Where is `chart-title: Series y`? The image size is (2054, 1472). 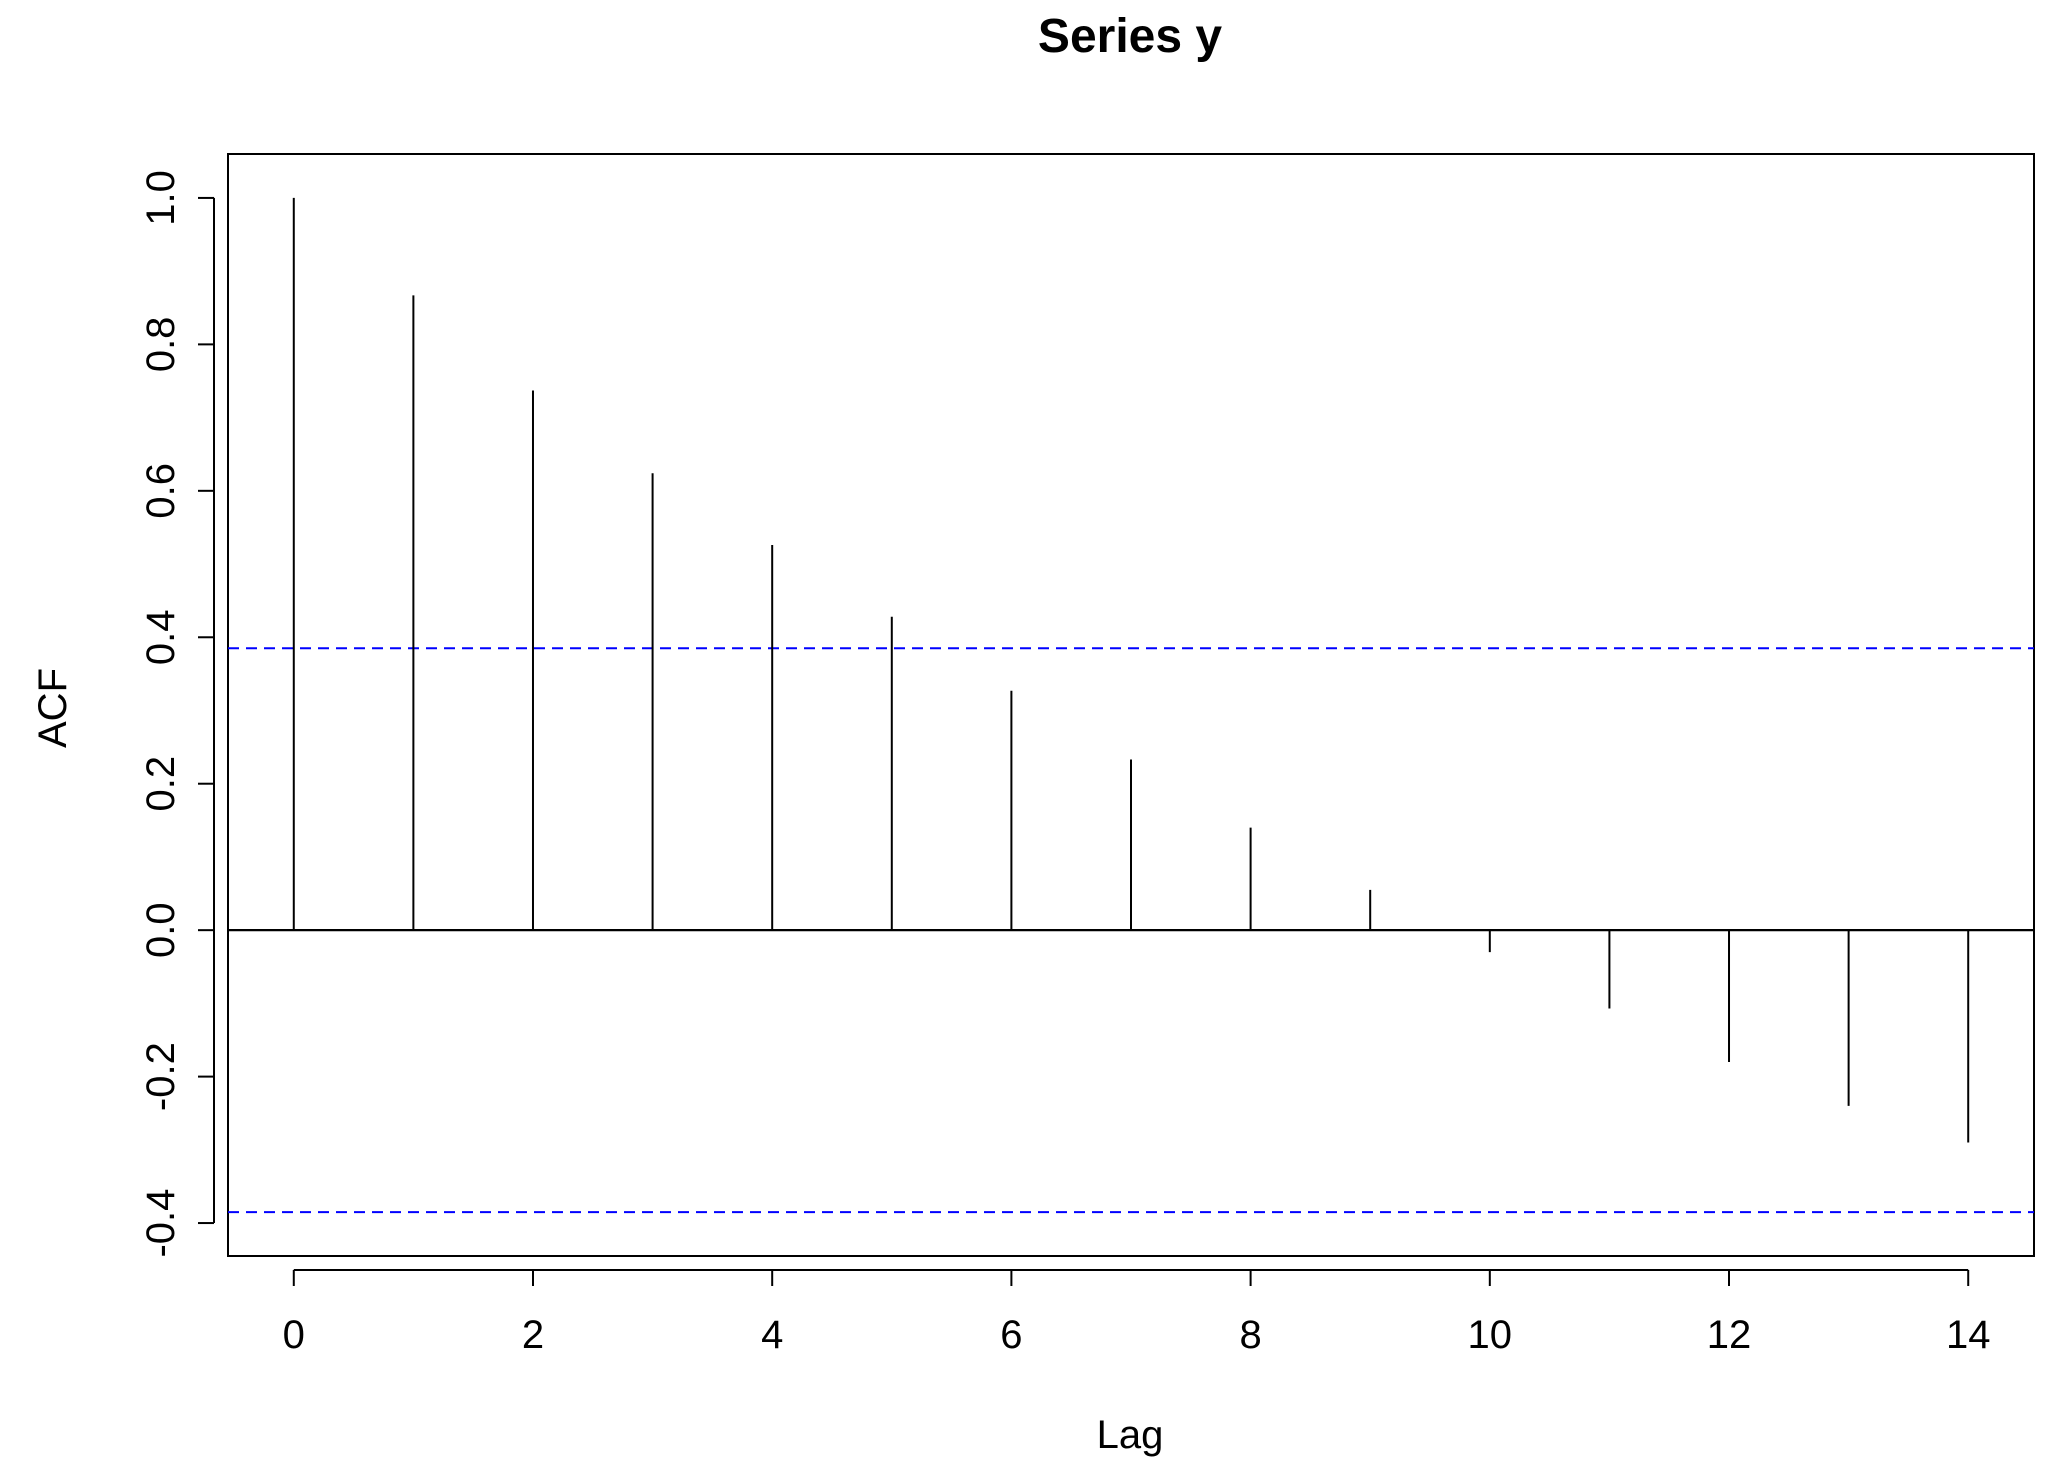
chart-title: Series y is located at coordinates (1130, 36).